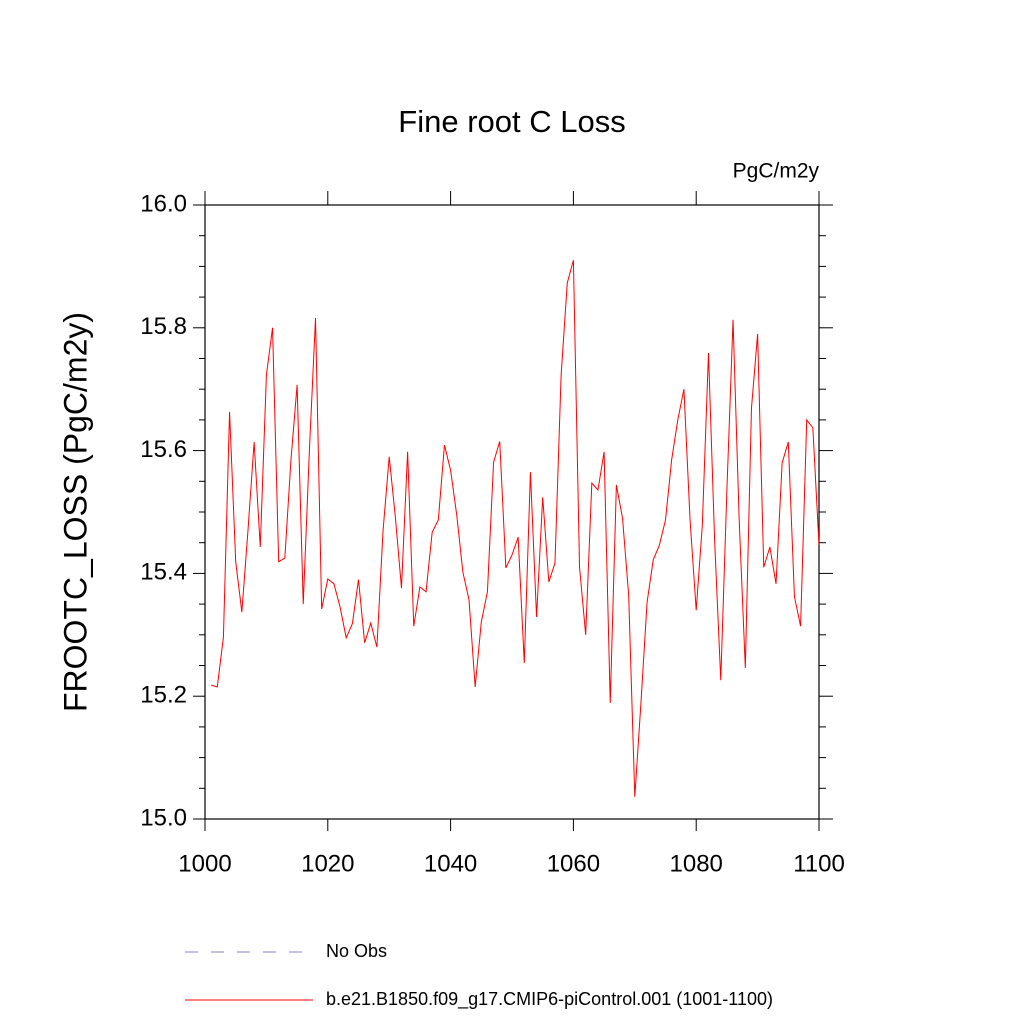  I want to click on x-tick-label: 1080, so click(696, 863).